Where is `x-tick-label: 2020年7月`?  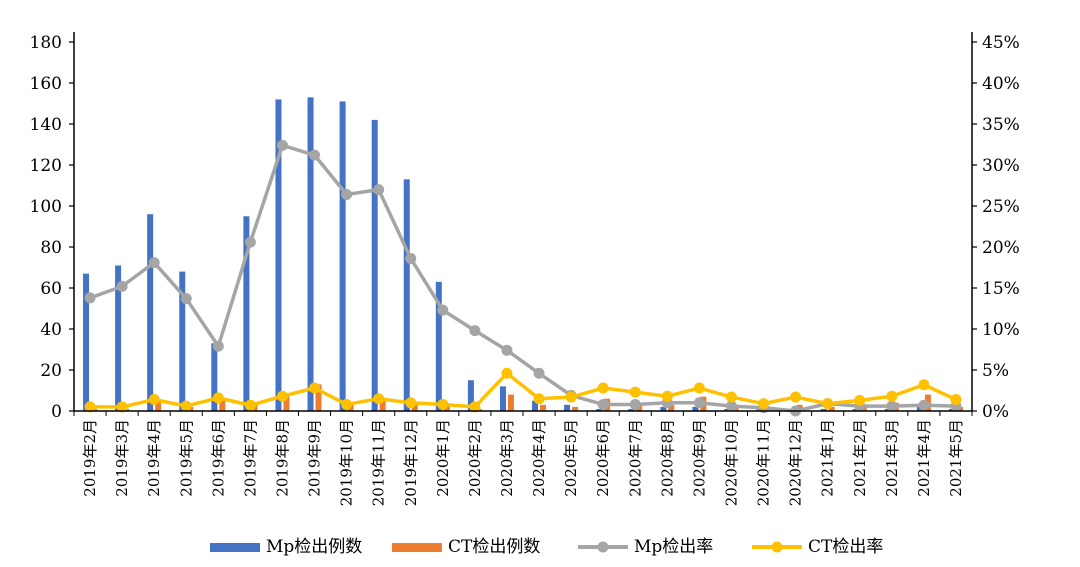
x-tick-label: 2020年7月 is located at coordinates (635, 458).